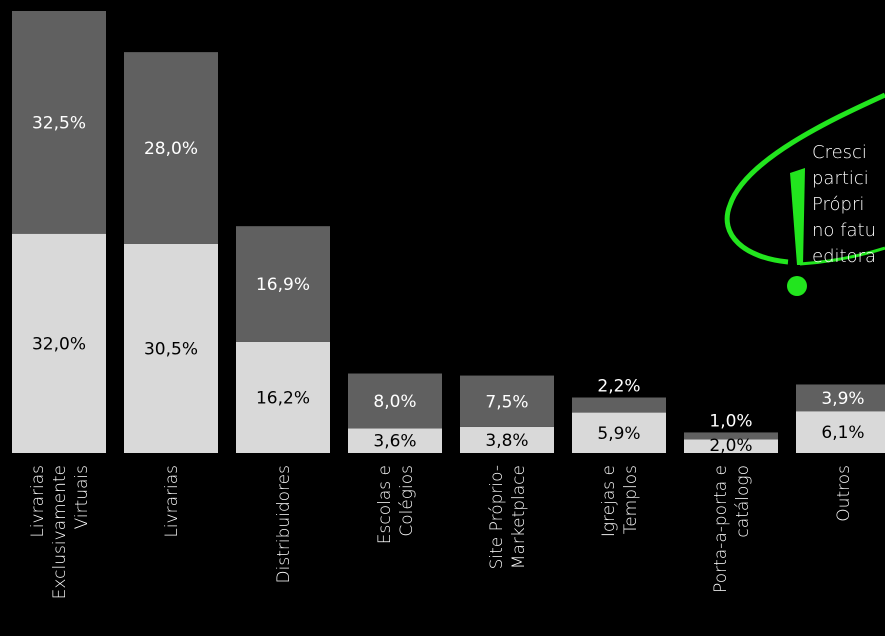 The image size is (885, 636). What do you see at coordinates (82, 497) in the screenshot?
I see `category-label-1-line-3: Virtuais` at bounding box center [82, 497].